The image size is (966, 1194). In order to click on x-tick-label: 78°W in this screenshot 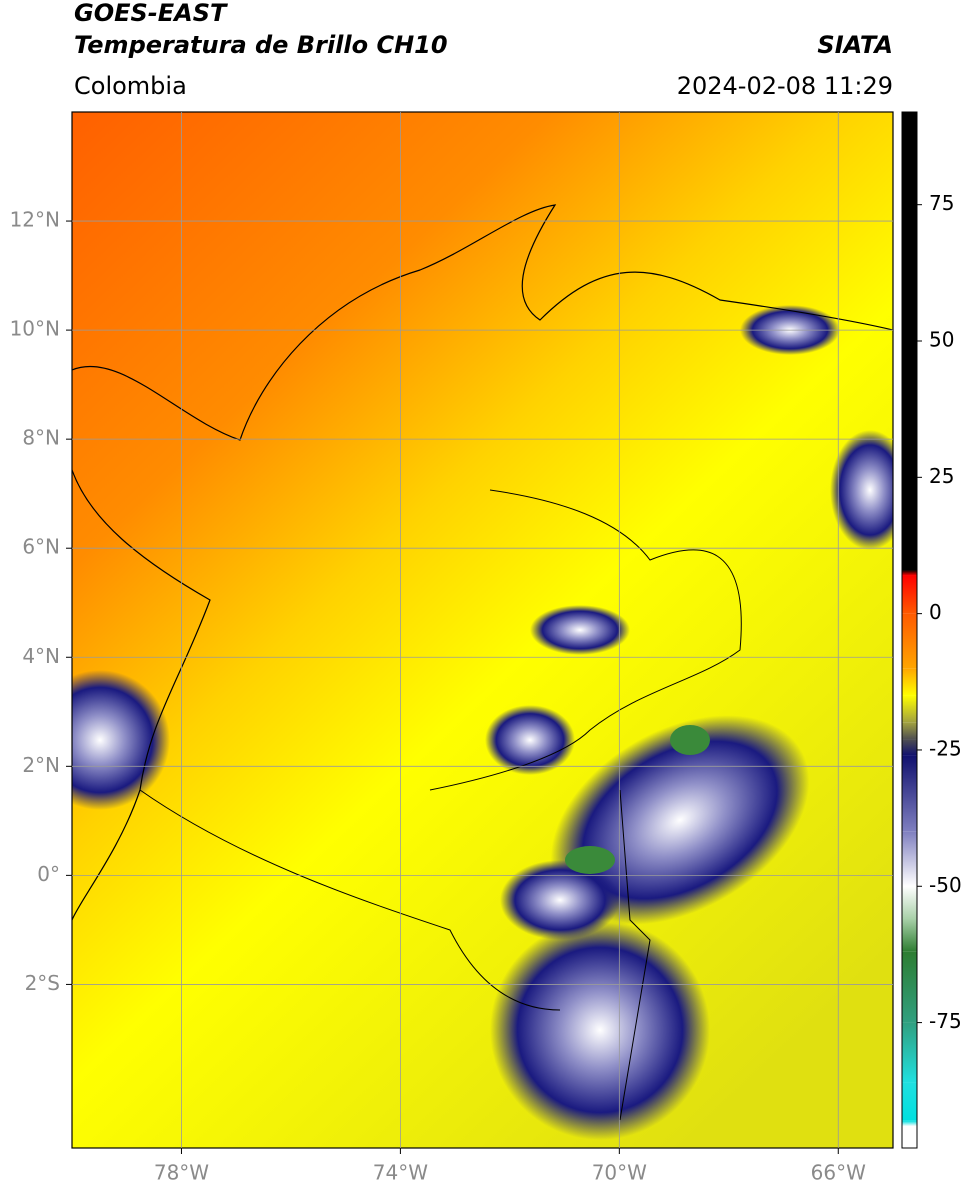, I will do `click(181, 1173)`.